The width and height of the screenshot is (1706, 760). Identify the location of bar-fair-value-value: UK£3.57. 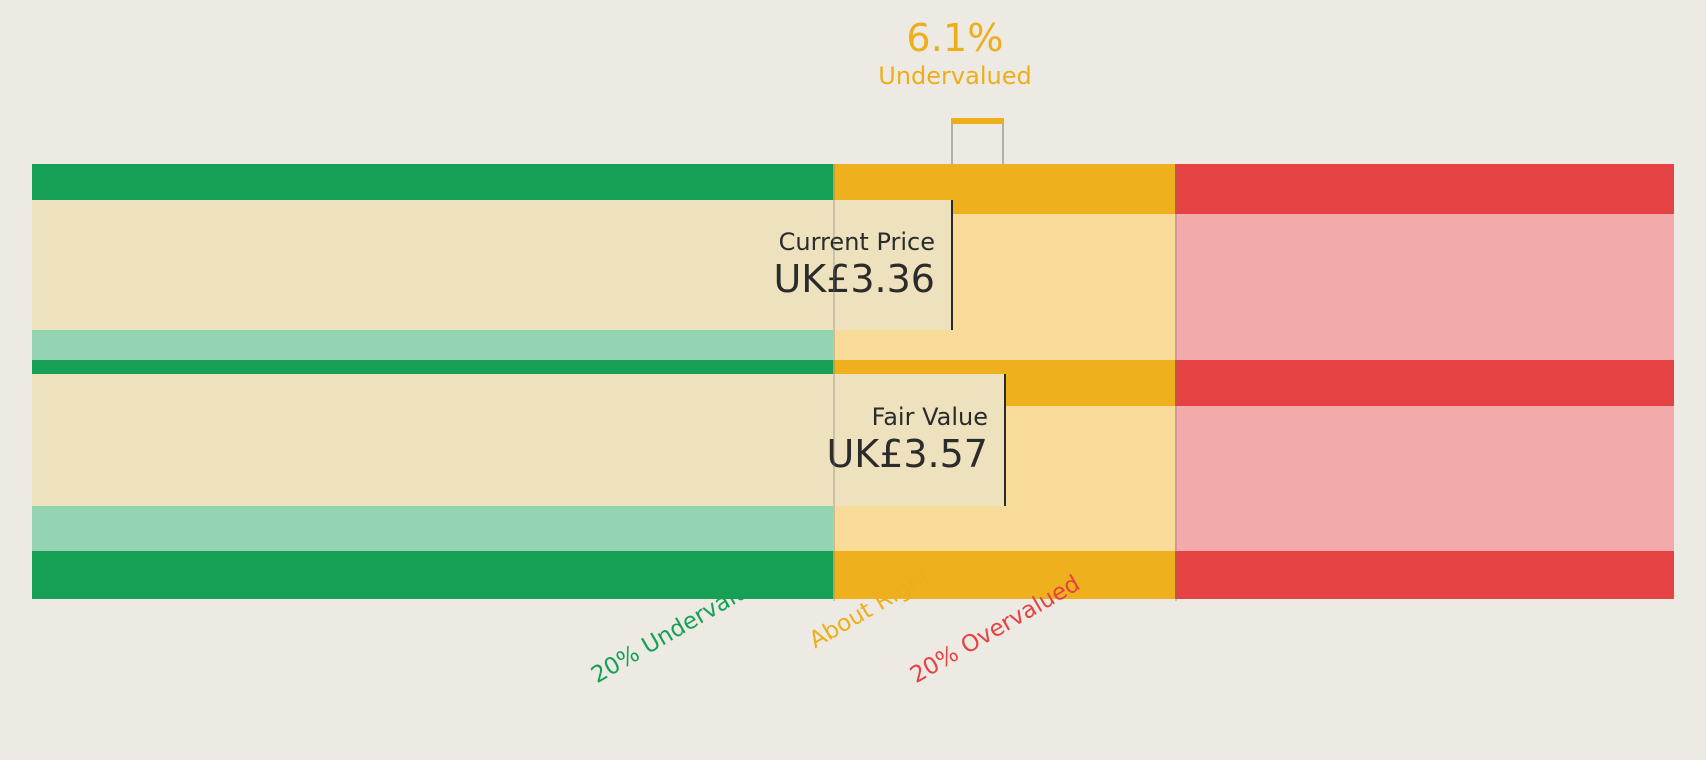
(907, 454).